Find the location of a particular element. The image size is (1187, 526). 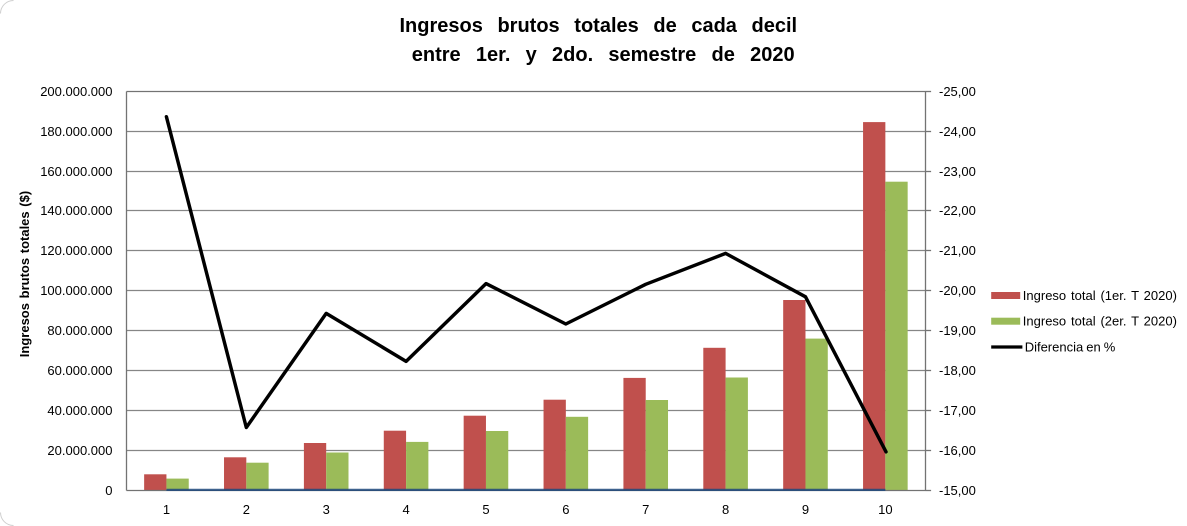

svg-text: 2 is located at coordinates (246, 509).